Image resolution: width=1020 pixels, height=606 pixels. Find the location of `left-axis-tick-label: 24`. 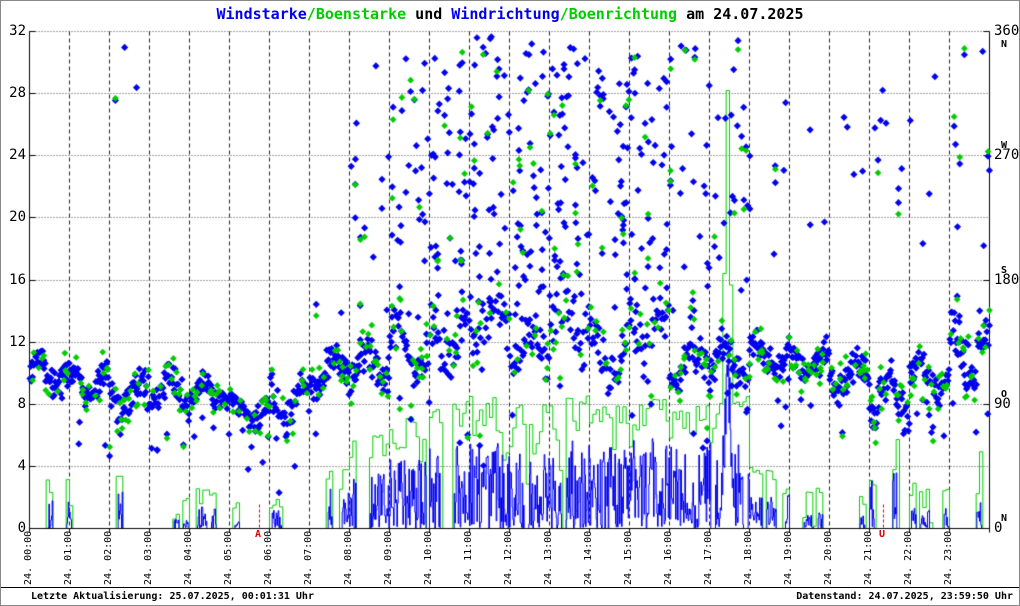

left-axis-tick-label: 24 is located at coordinates (17, 155).